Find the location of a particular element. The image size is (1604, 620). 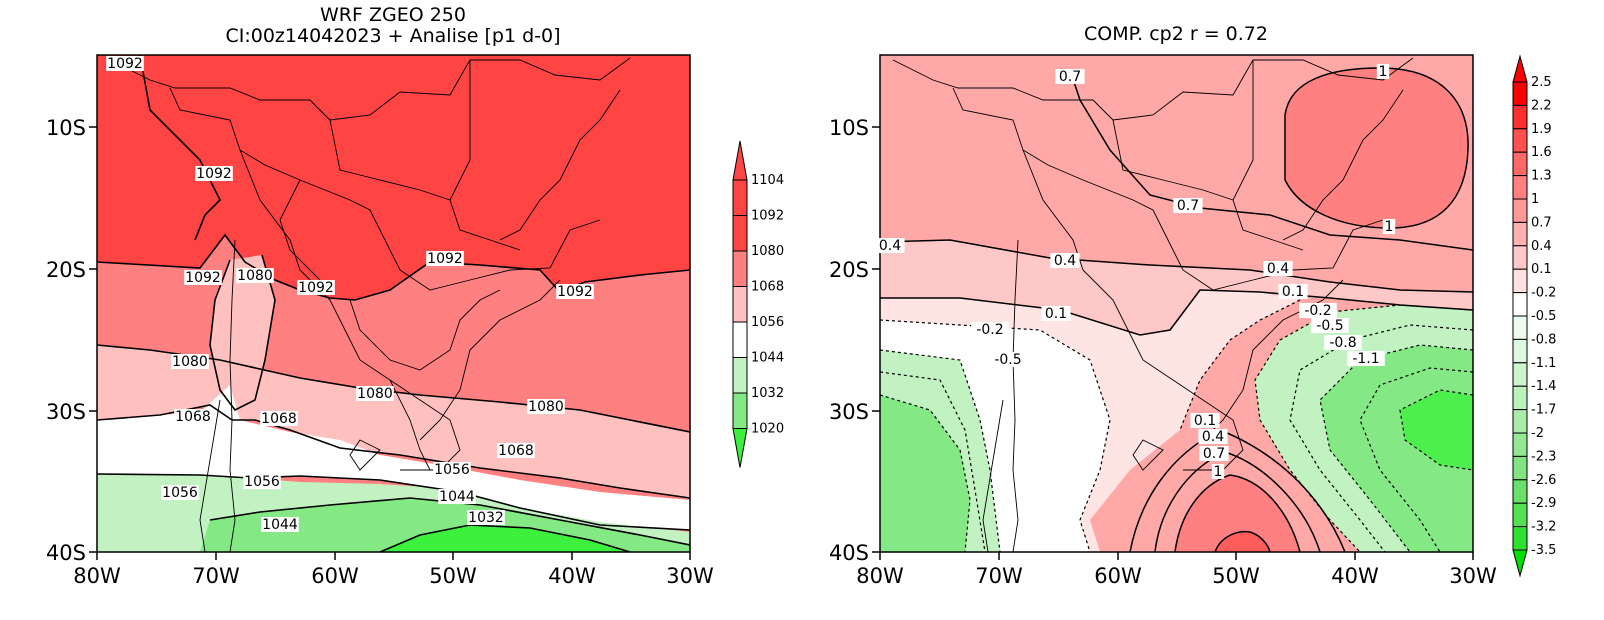

right-colorbar-label: -1.4 is located at coordinates (1543, 386).